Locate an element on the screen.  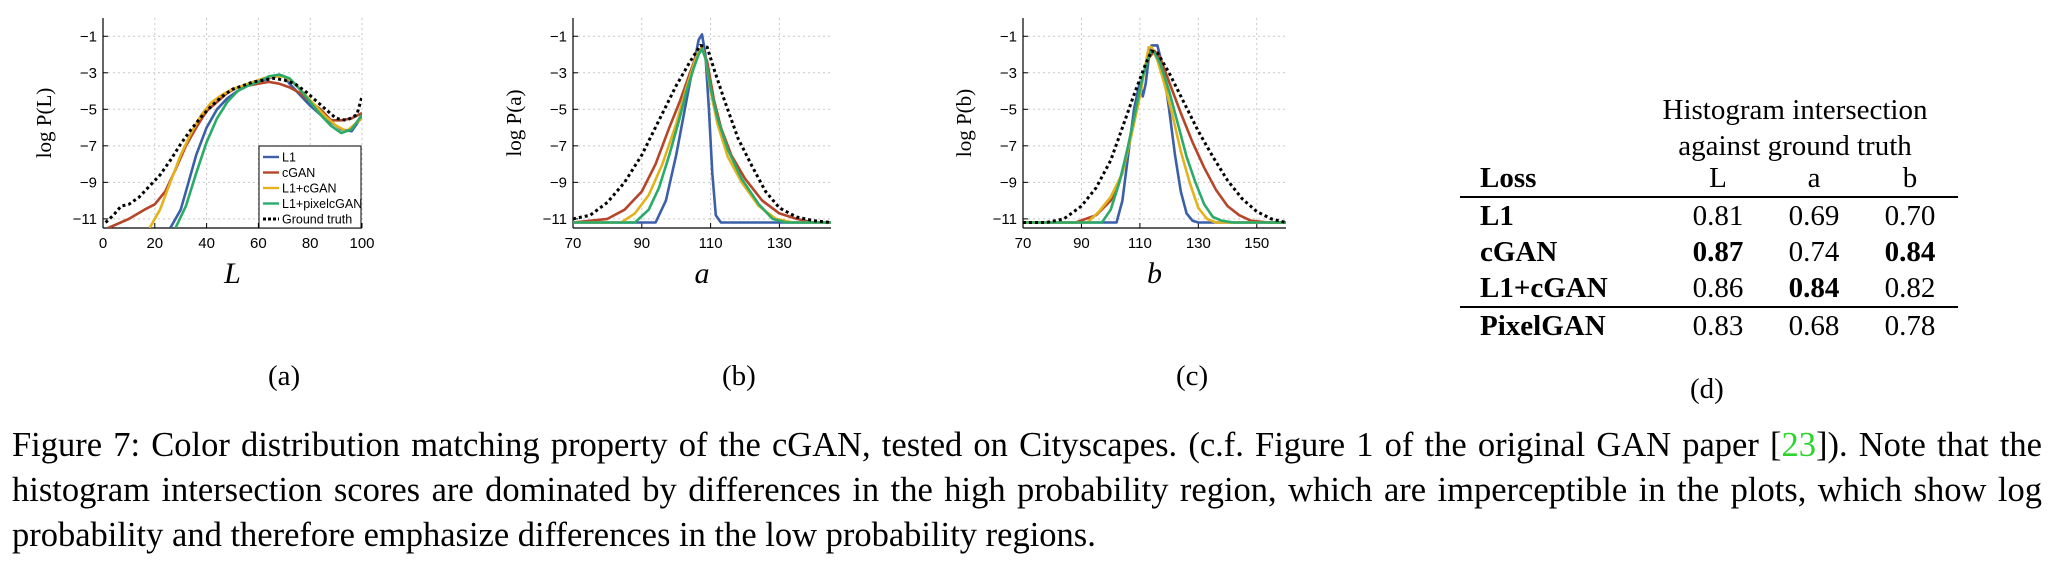
legend-label: cGAN is located at coordinates (298, 173).